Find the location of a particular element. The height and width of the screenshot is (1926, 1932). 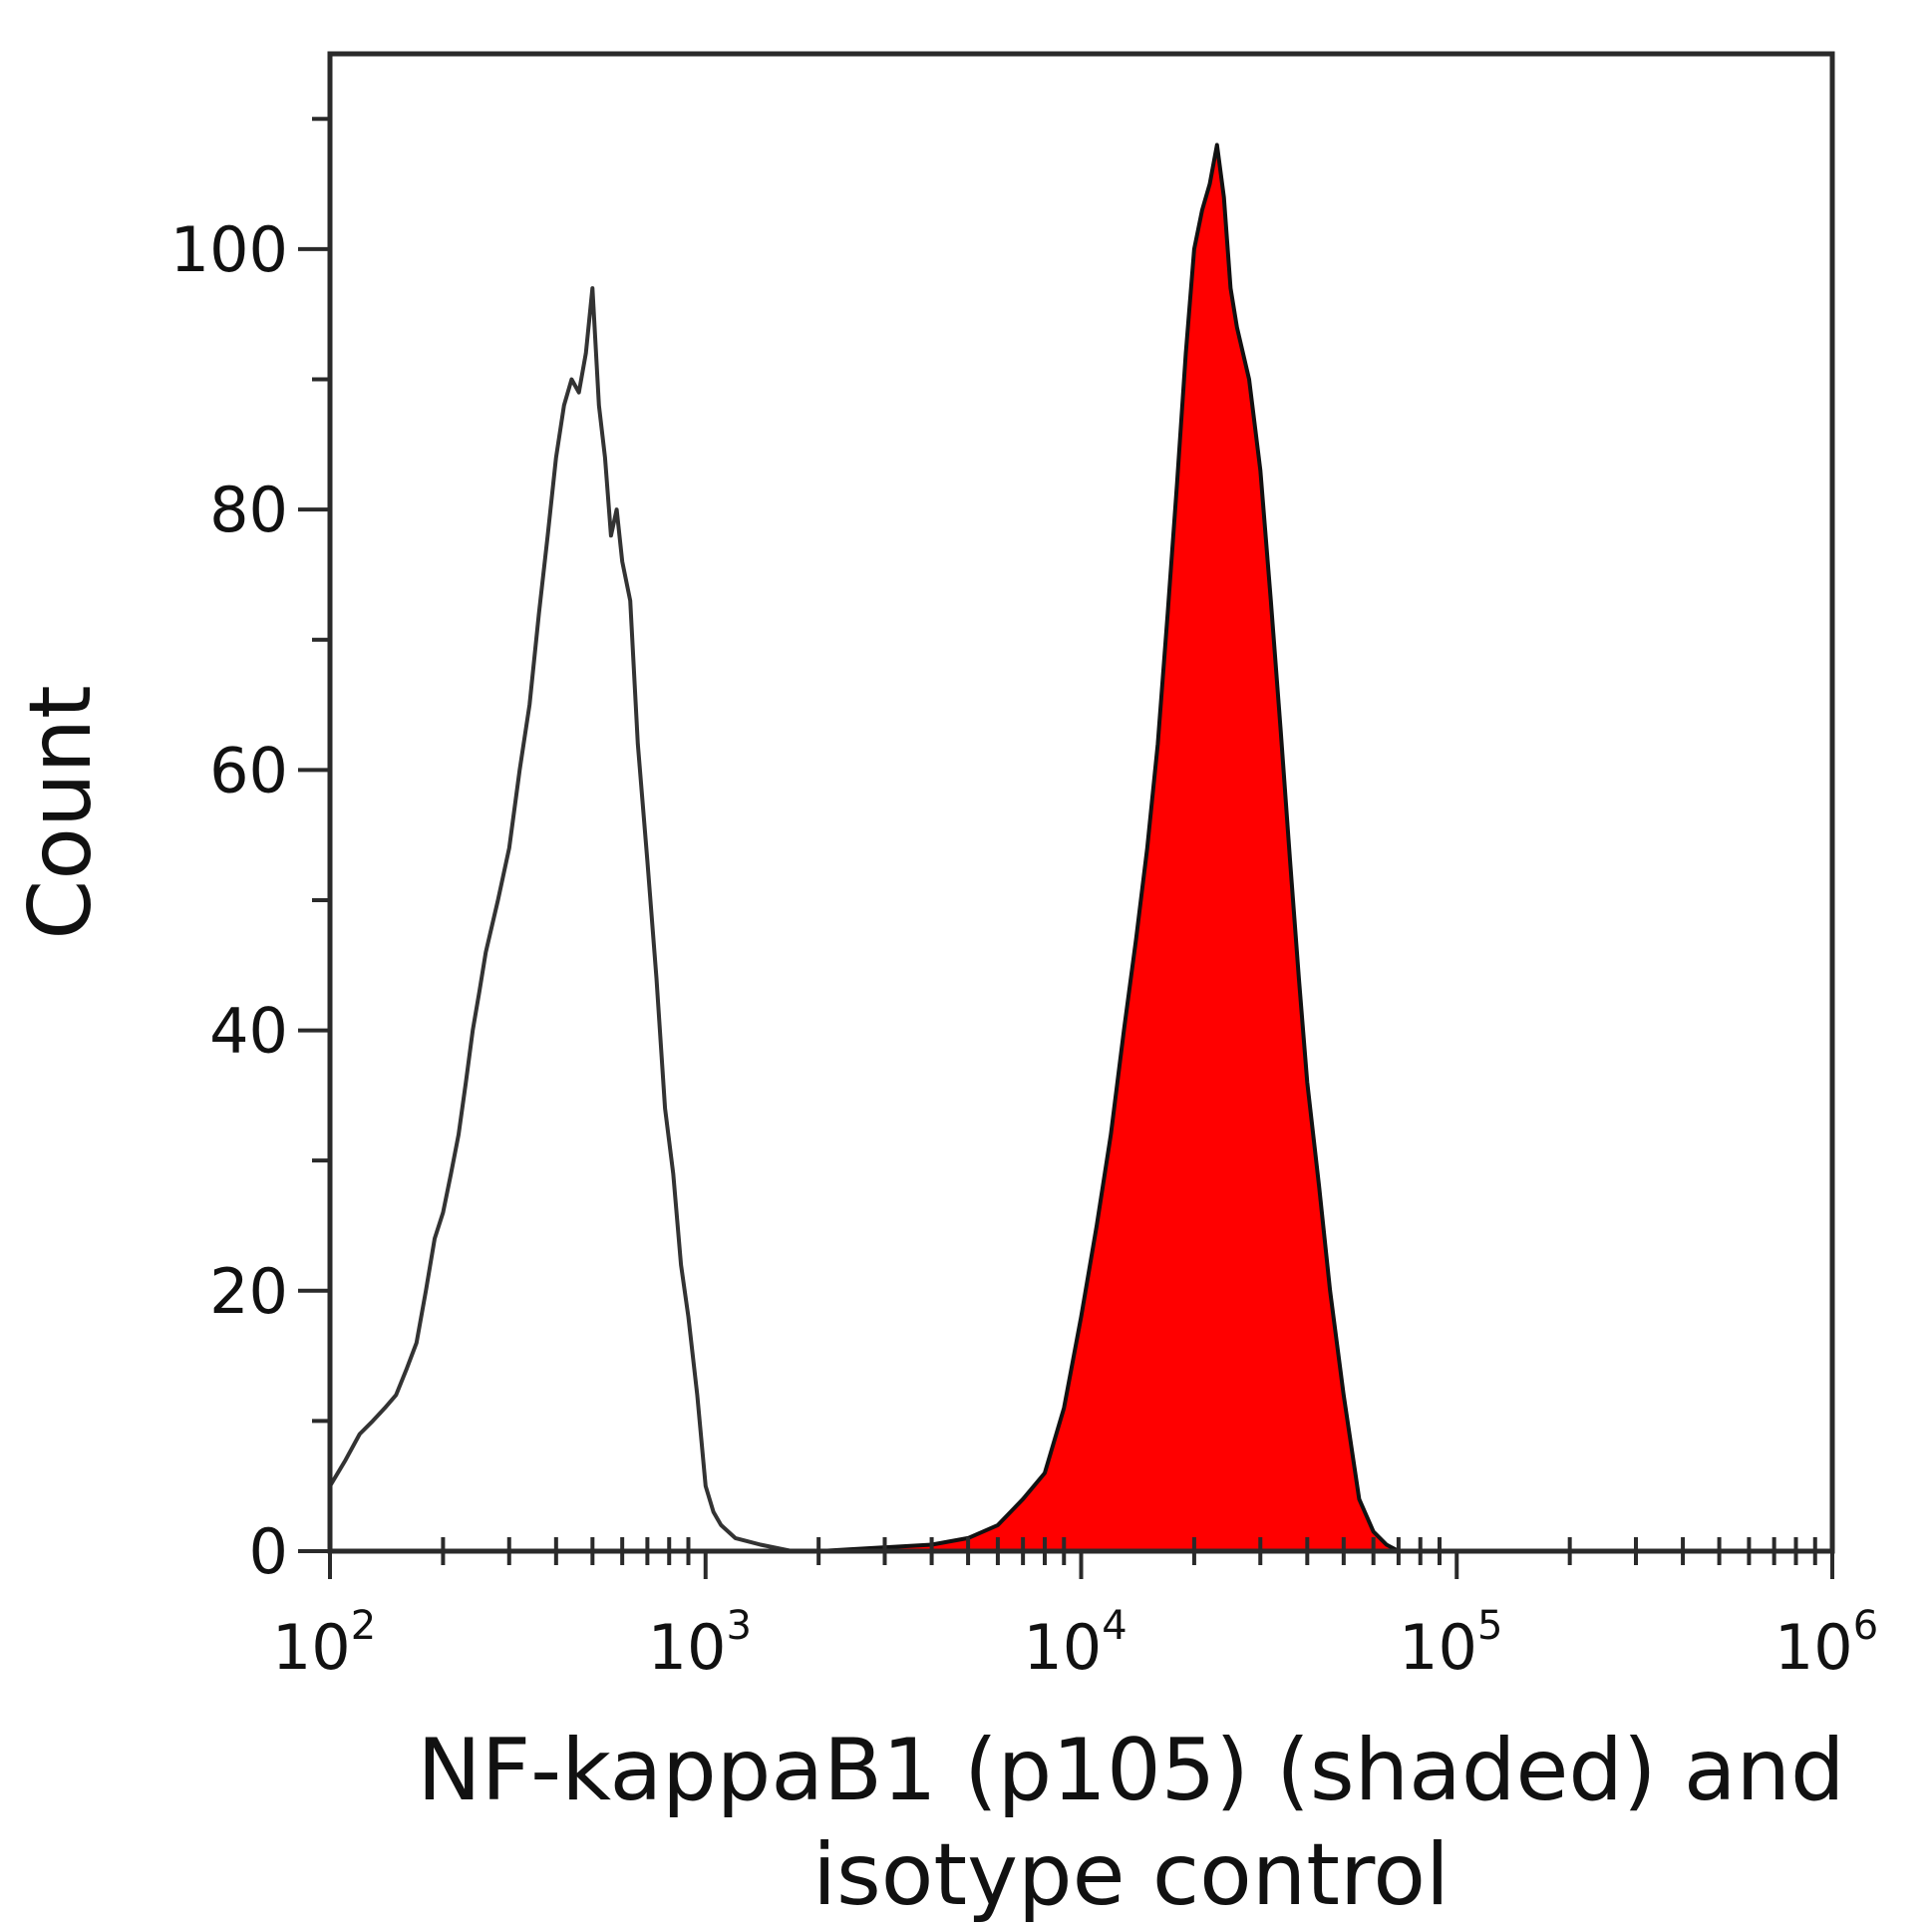

x-axis-ticks is located at coordinates (1081, 1558).